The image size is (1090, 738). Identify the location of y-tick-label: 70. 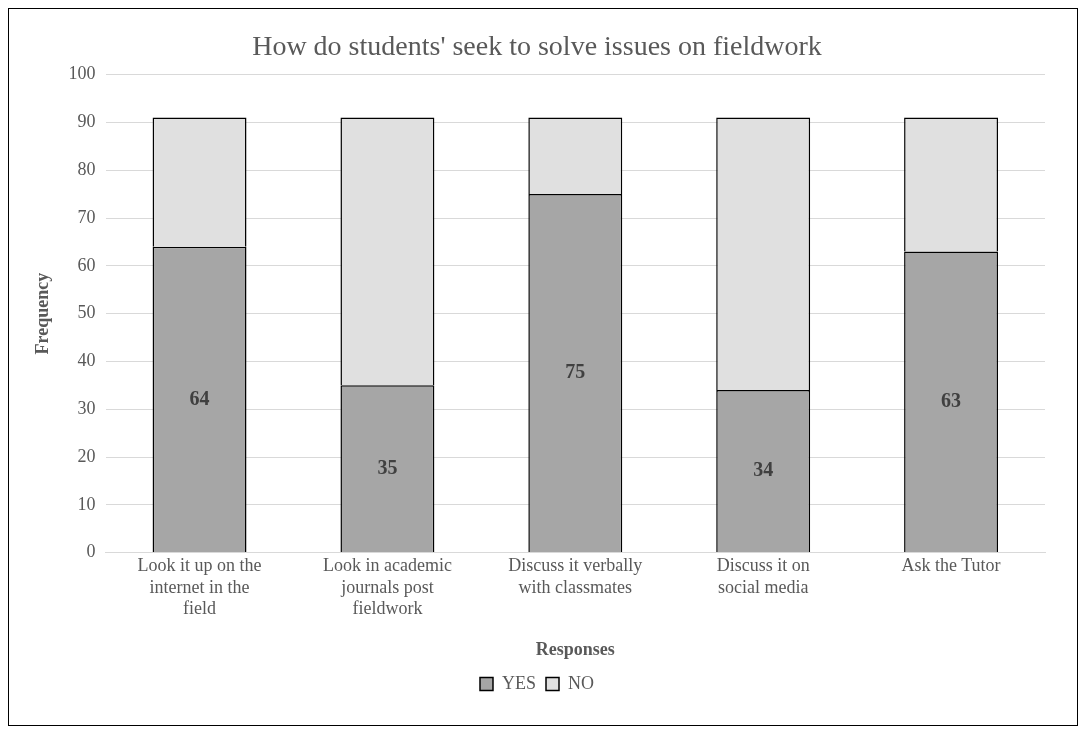
(86, 216).